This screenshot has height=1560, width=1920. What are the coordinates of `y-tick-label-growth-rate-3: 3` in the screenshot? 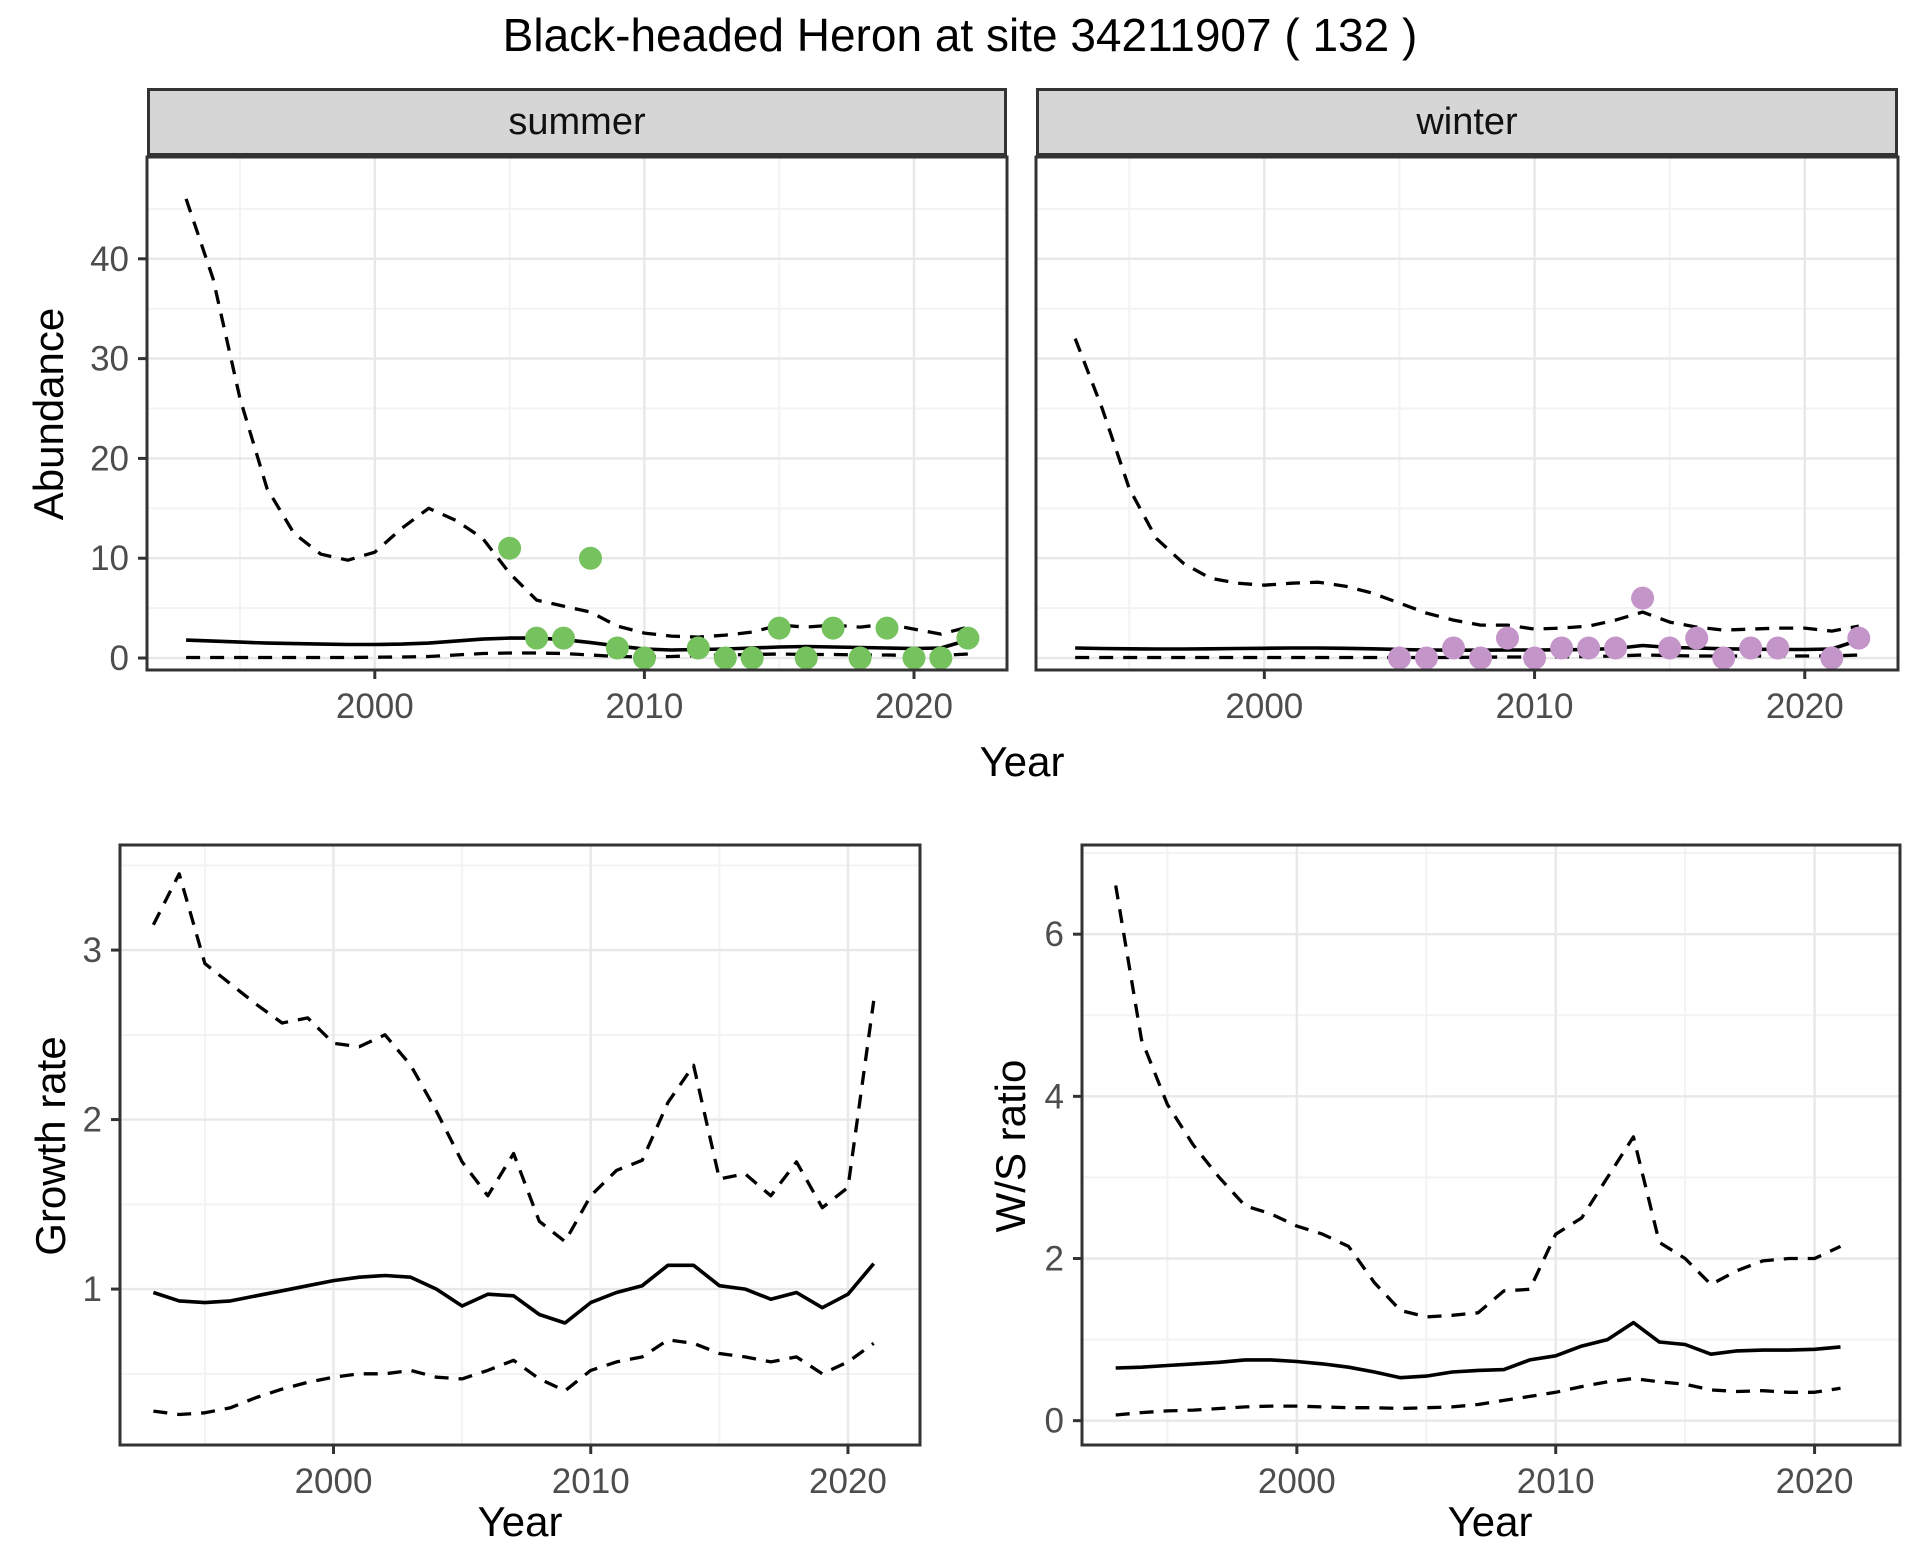 It's located at (92, 950).